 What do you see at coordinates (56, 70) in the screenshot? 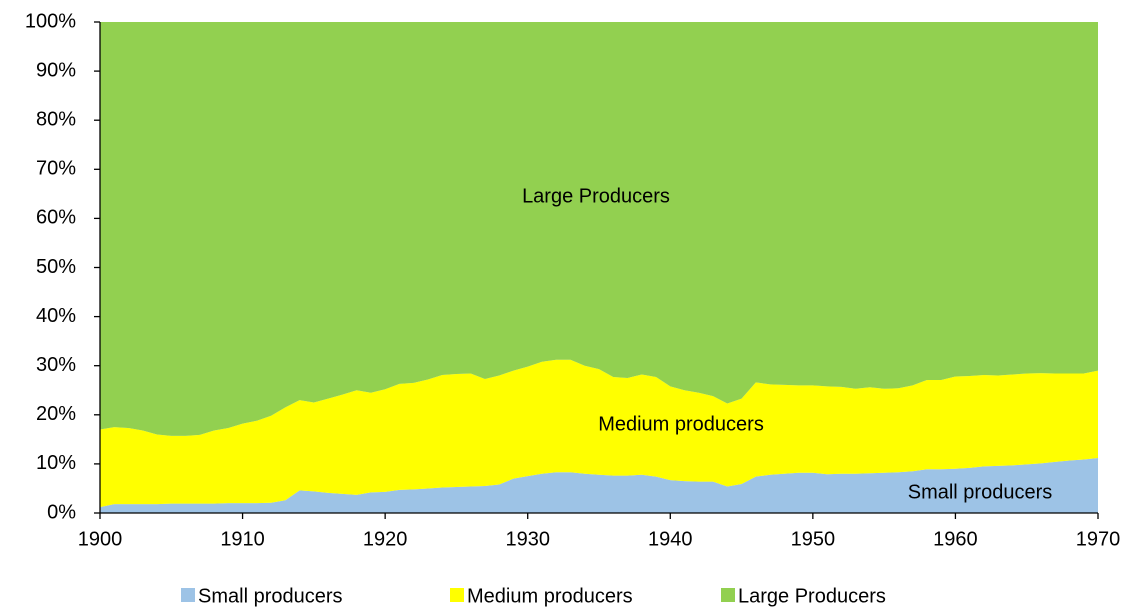
I see `y-tick-label: 90%` at bounding box center [56, 70].